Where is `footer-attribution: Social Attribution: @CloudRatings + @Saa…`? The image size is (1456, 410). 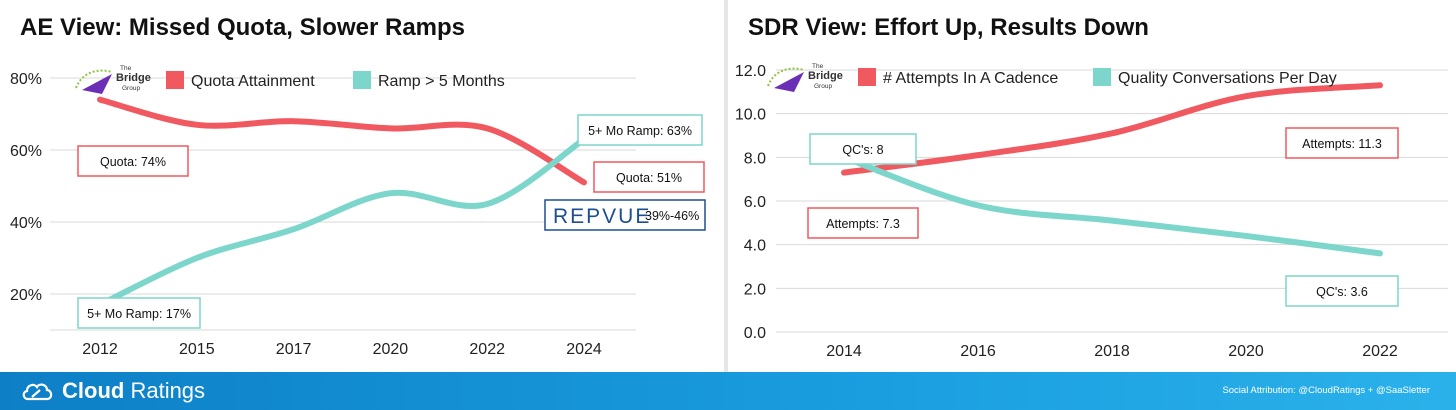
footer-attribution: Social Attribution: @CloudRatings + @Saa… is located at coordinates (1326, 390).